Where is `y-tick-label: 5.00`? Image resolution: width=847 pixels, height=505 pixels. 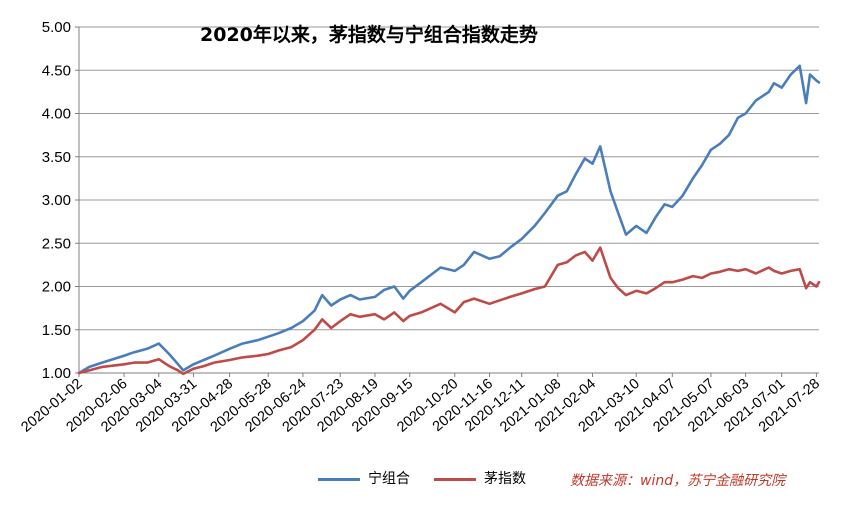 y-tick-label: 5.00 is located at coordinates (56, 27).